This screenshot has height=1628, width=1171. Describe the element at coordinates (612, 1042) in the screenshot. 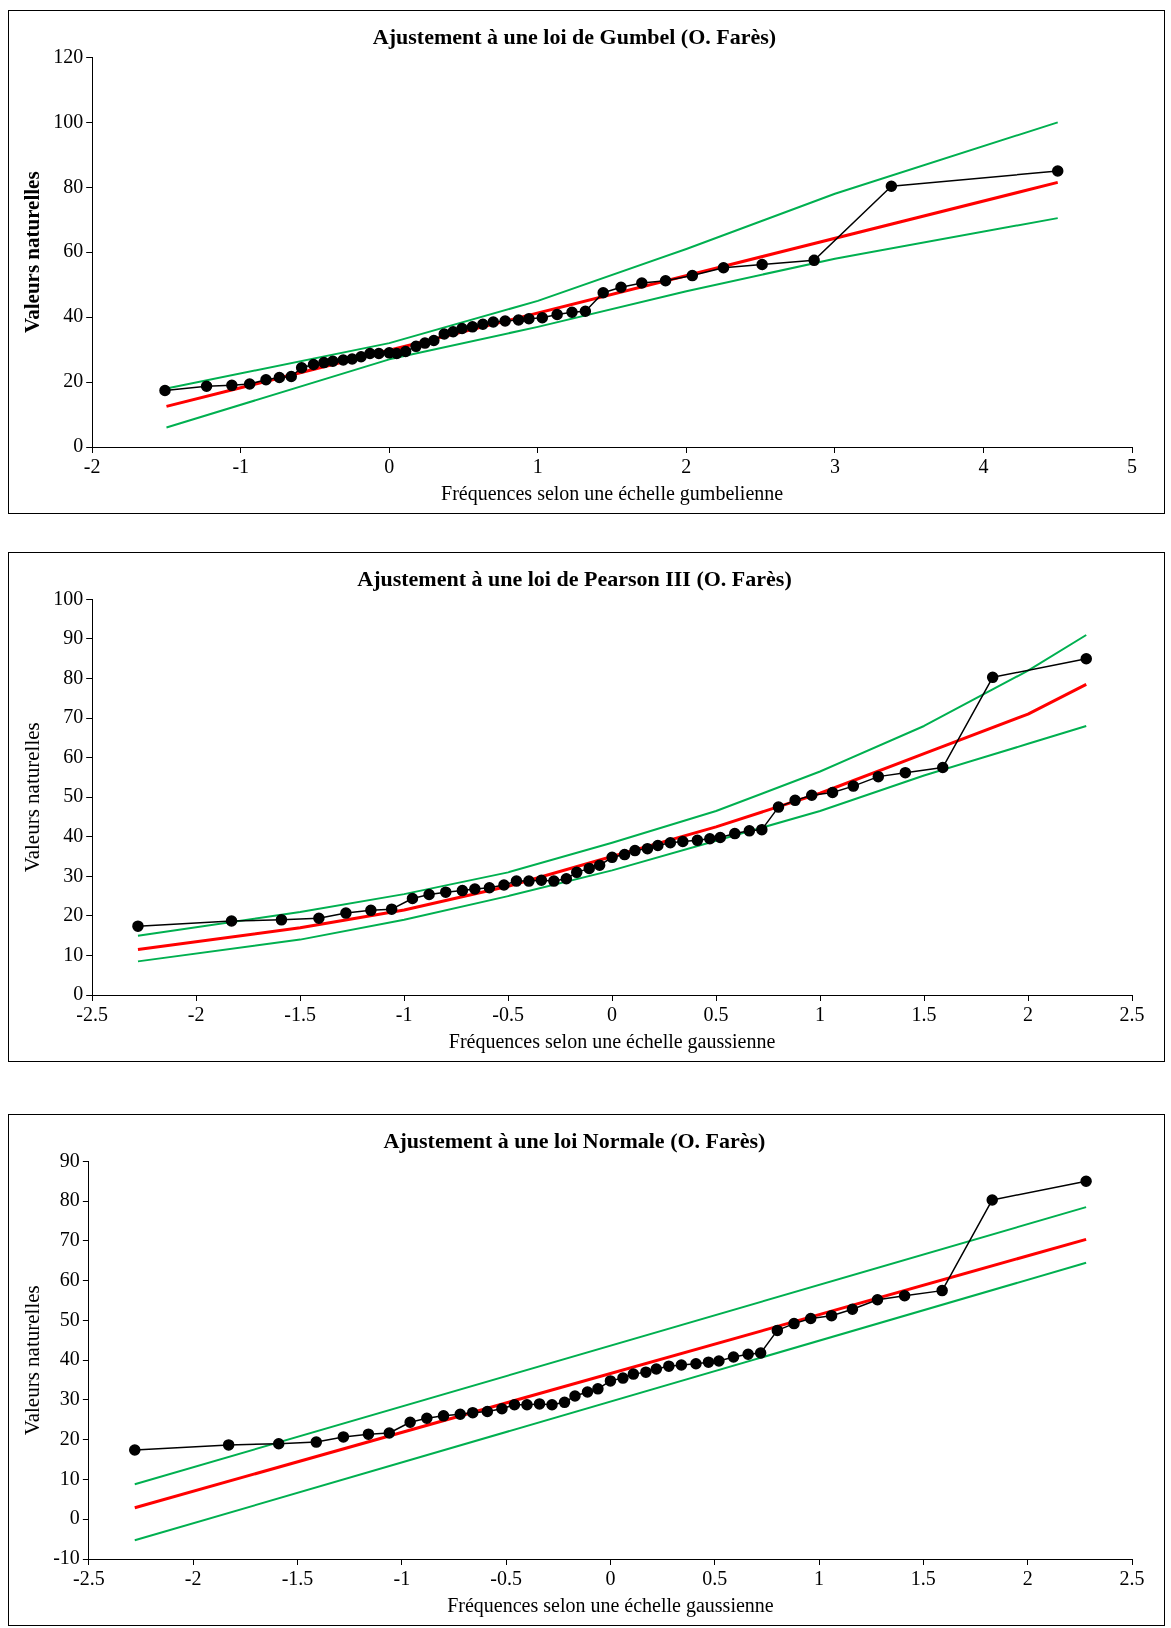

I see `x-axis-title: Fréquences selon une échelle gaussienne` at that location.